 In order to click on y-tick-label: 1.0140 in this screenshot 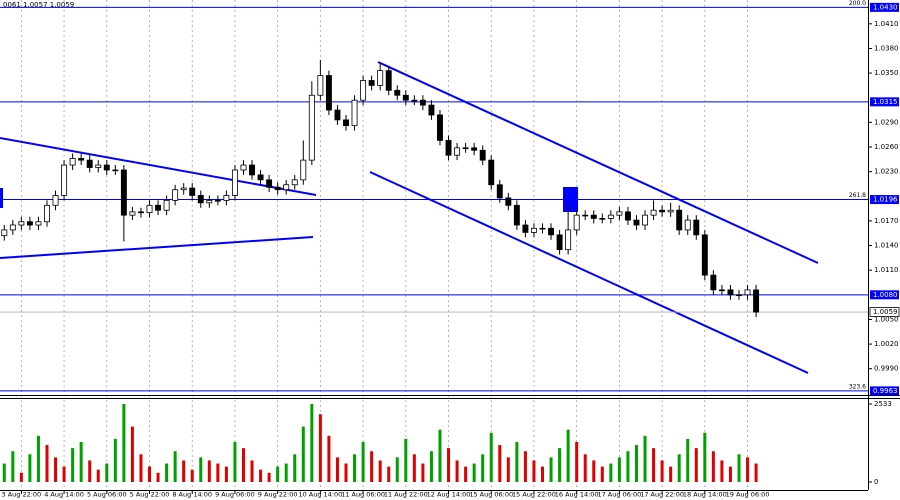, I will do `click(886, 246)`.